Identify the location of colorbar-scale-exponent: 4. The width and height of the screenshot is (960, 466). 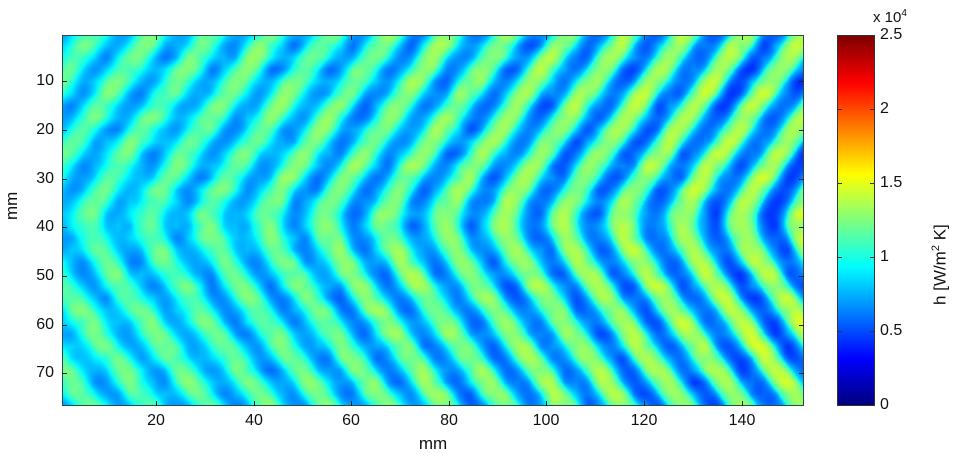
(904, 13).